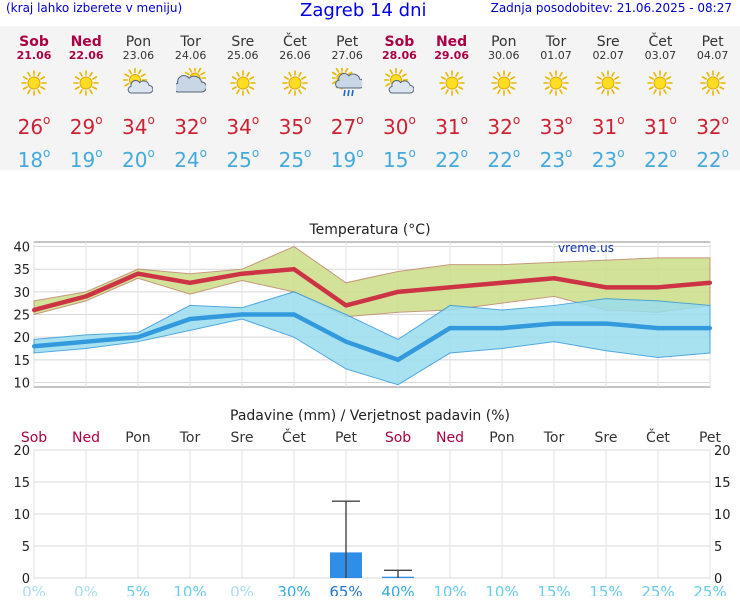  What do you see at coordinates (399, 156) in the screenshot?
I see `min-temp: 15o` at bounding box center [399, 156].